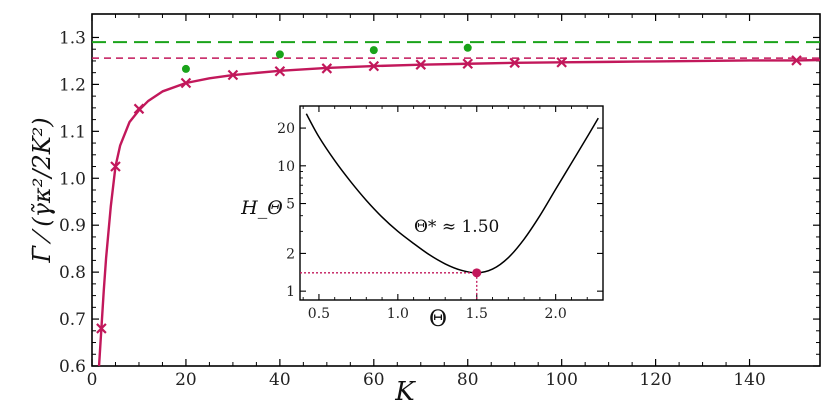  Describe the element at coordinates (72, 132) in the screenshot. I see `y-tick-label: 1.1` at that location.